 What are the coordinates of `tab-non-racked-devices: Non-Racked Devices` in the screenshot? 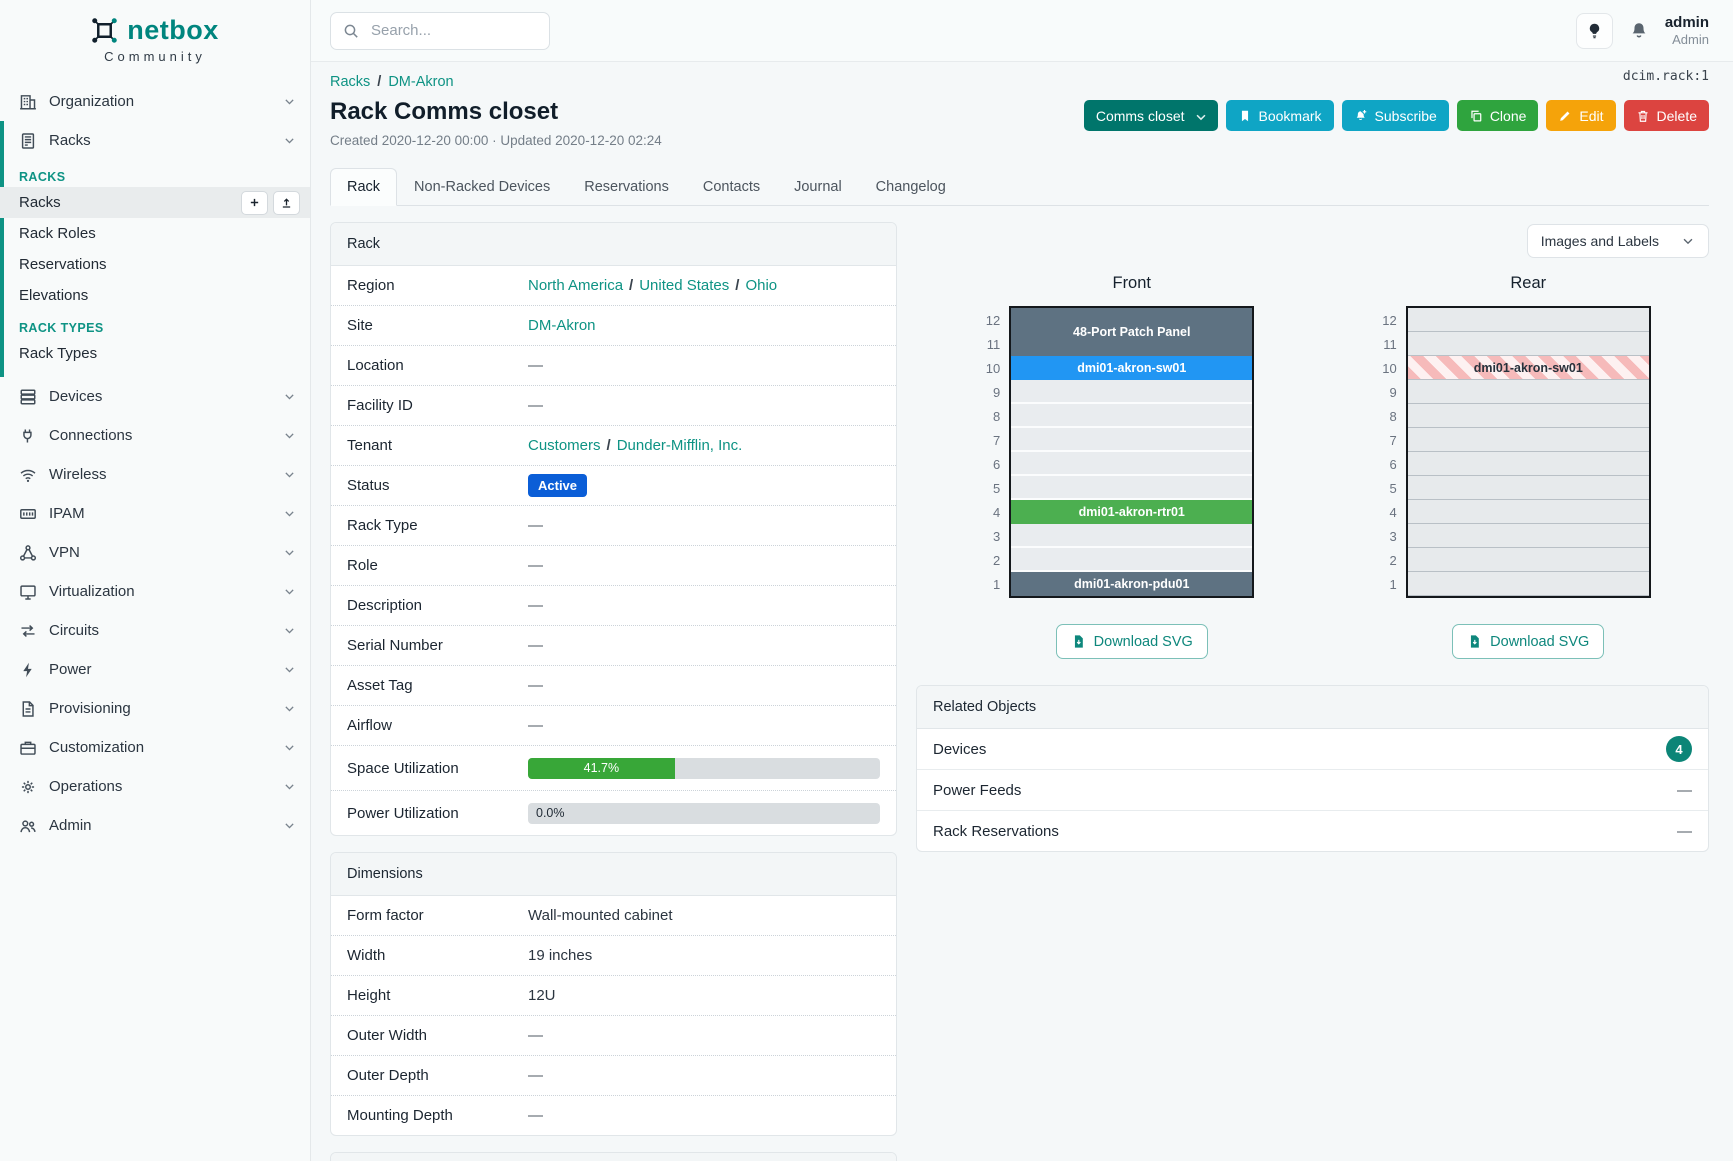 It's located at (482, 187).